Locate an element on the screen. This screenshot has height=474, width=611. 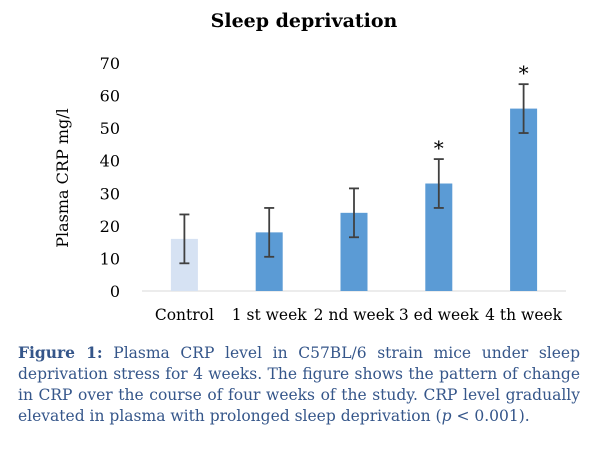
bar is located at coordinates (524, 199).